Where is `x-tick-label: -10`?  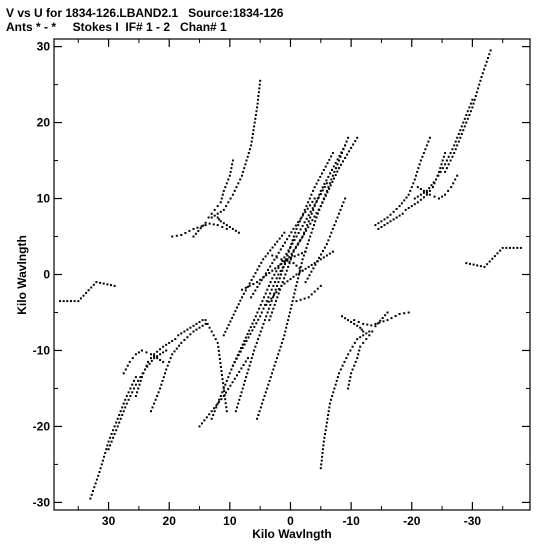
x-tick-label: -10 is located at coordinates (351, 521).